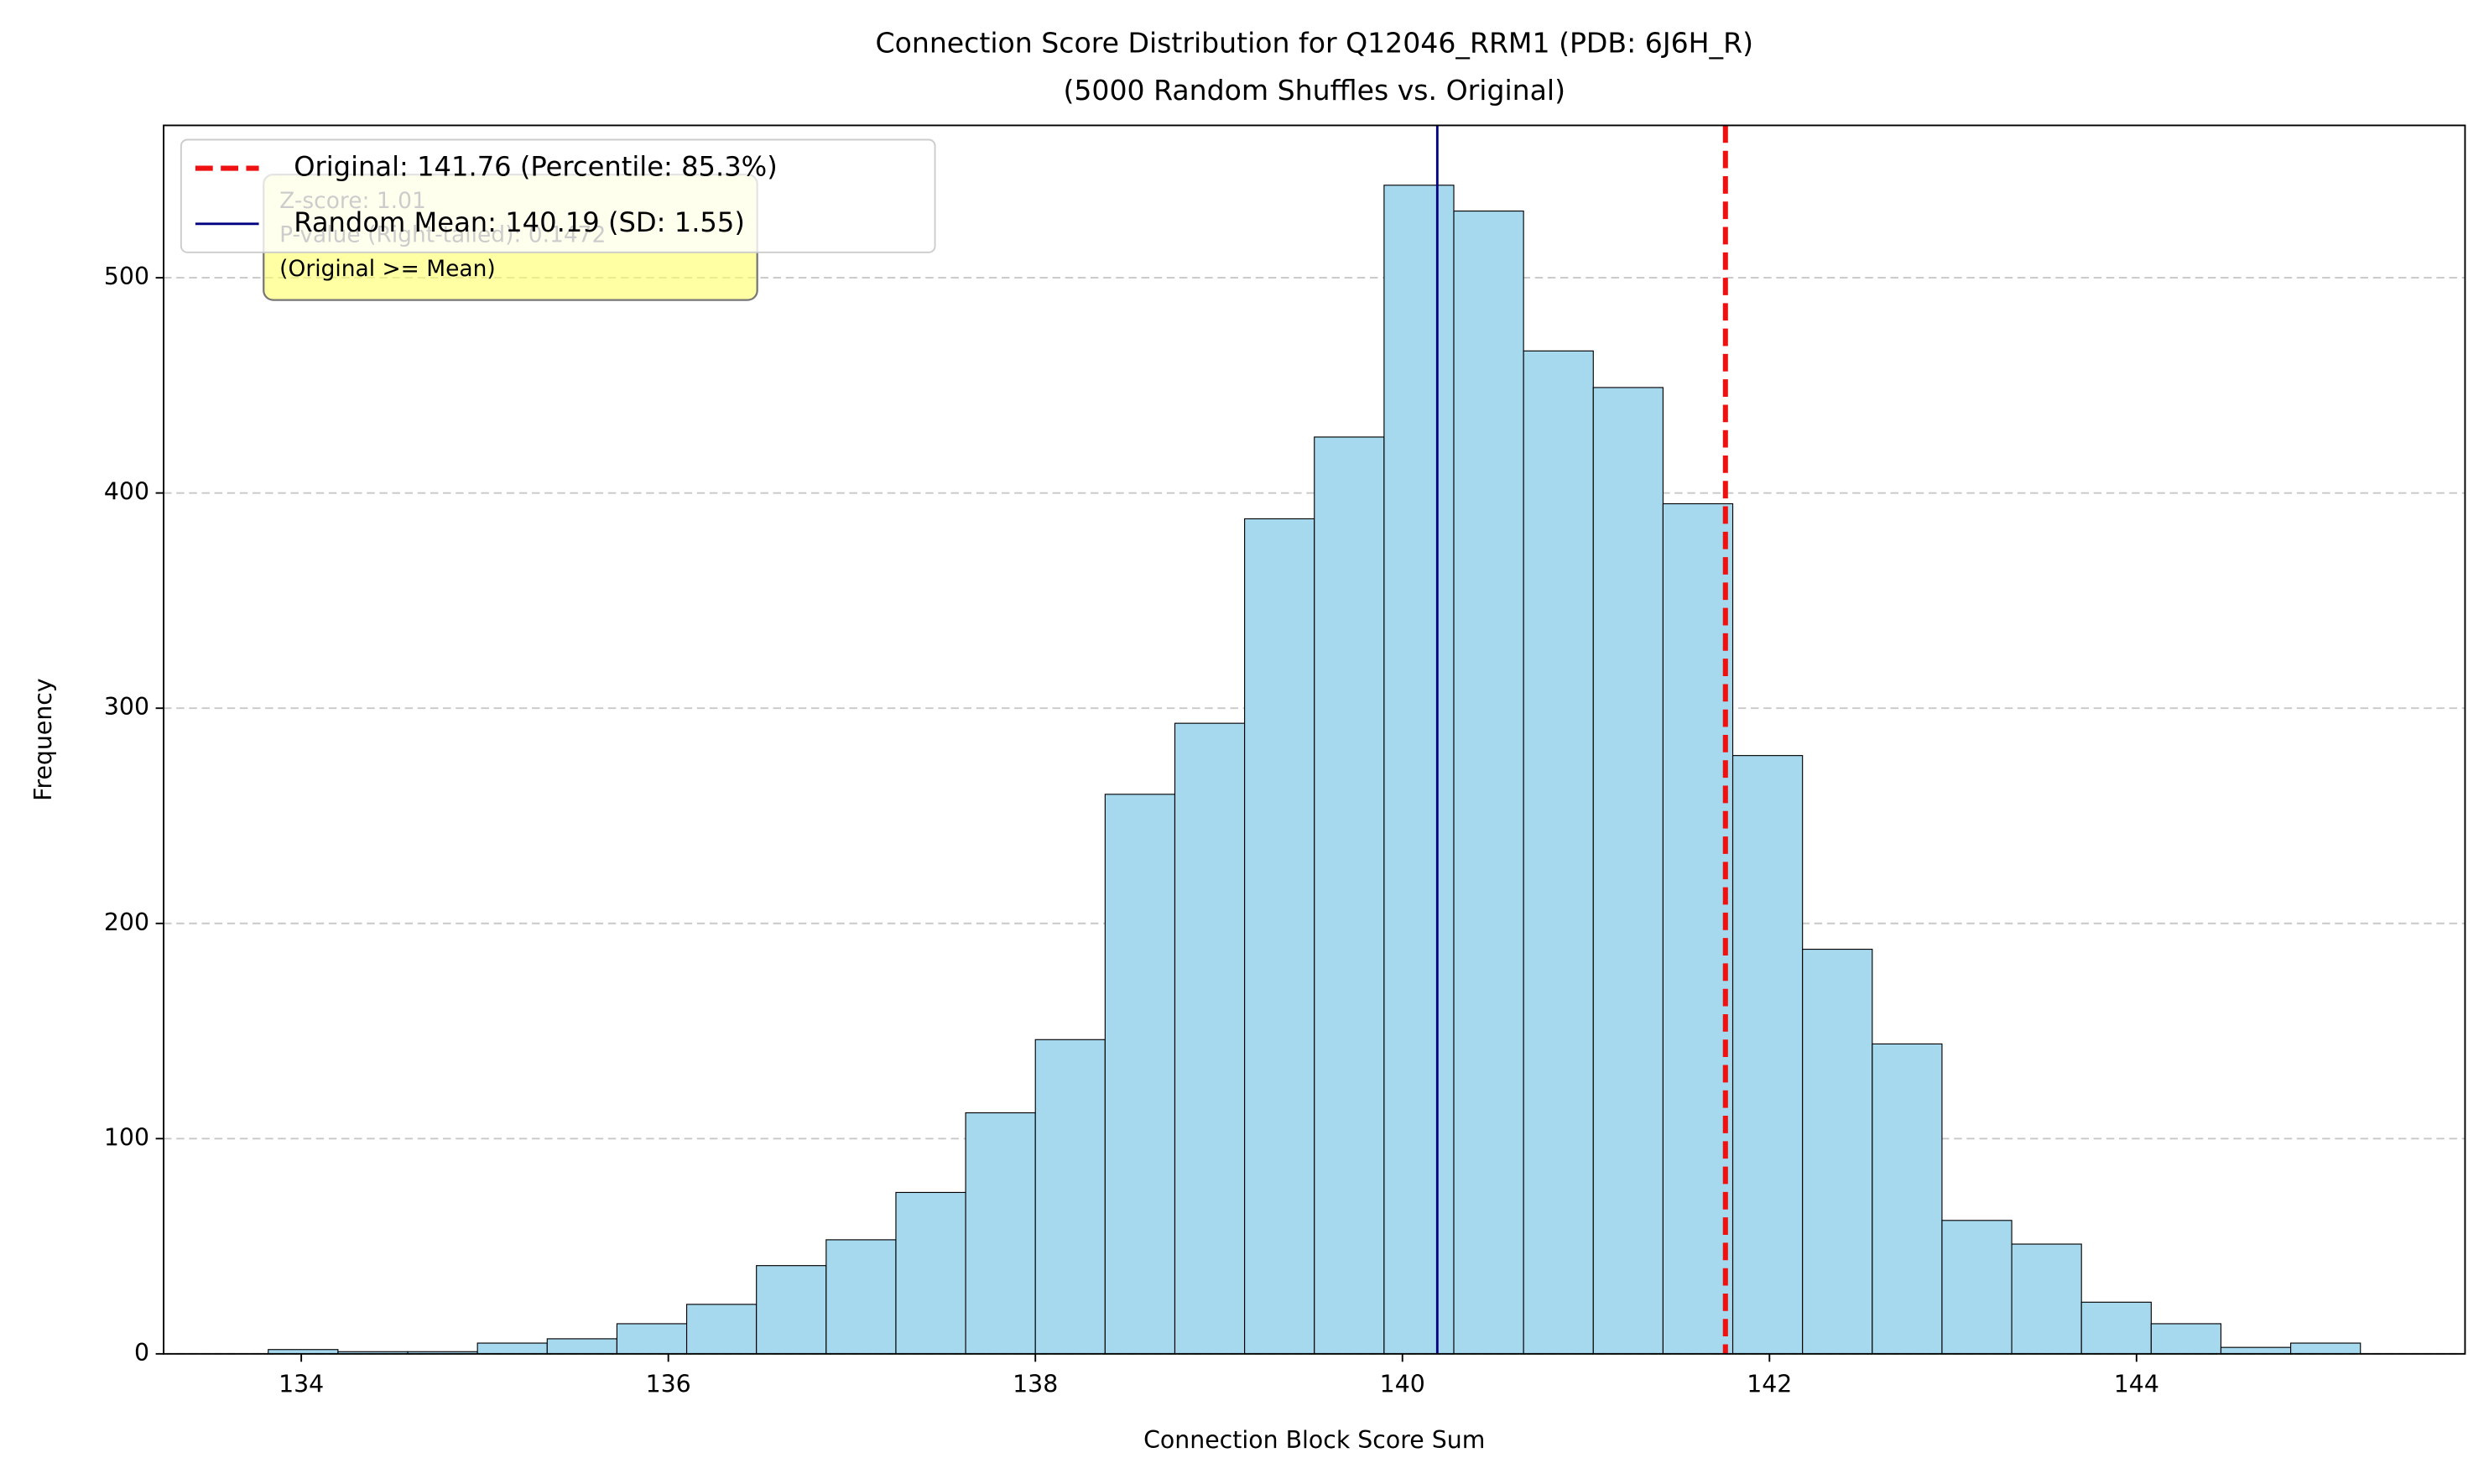 The height and width of the screenshot is (1484, 2489). I want to click on y-tick-label: 400, so click(126, 492).